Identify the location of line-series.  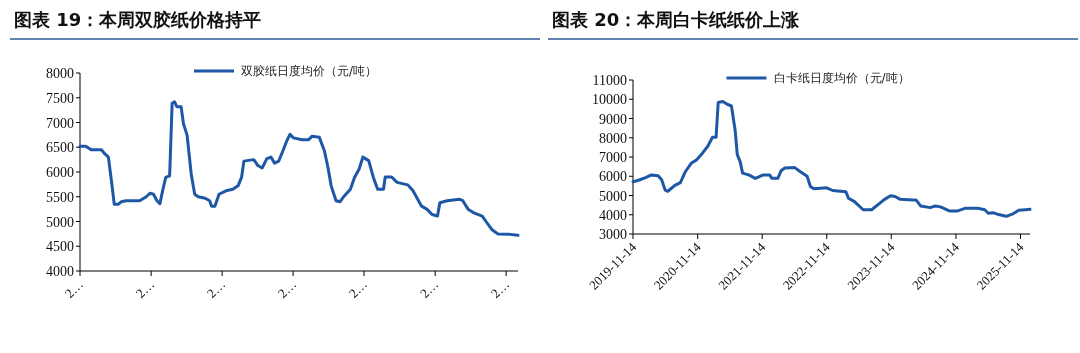
(831, 159).